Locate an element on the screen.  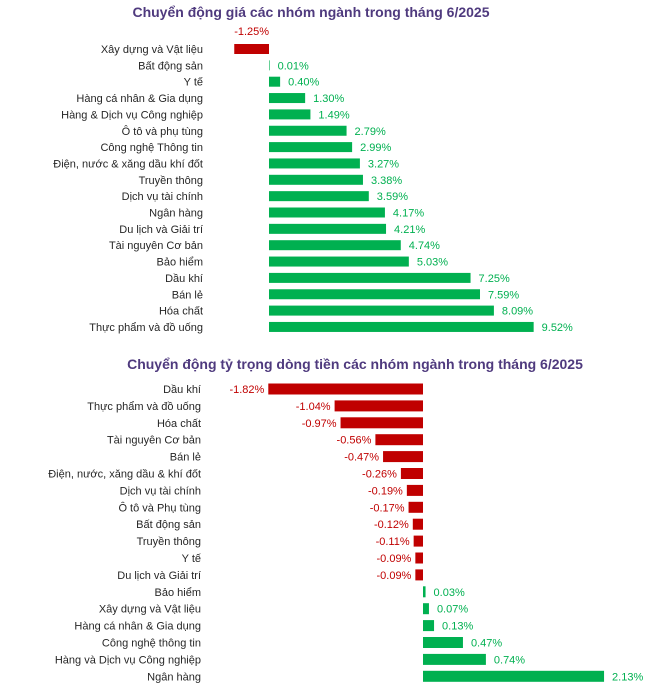
chart-2-category-label: Hàng và Dịch vụ Công nghiệp is located at coordinates (128, 660).